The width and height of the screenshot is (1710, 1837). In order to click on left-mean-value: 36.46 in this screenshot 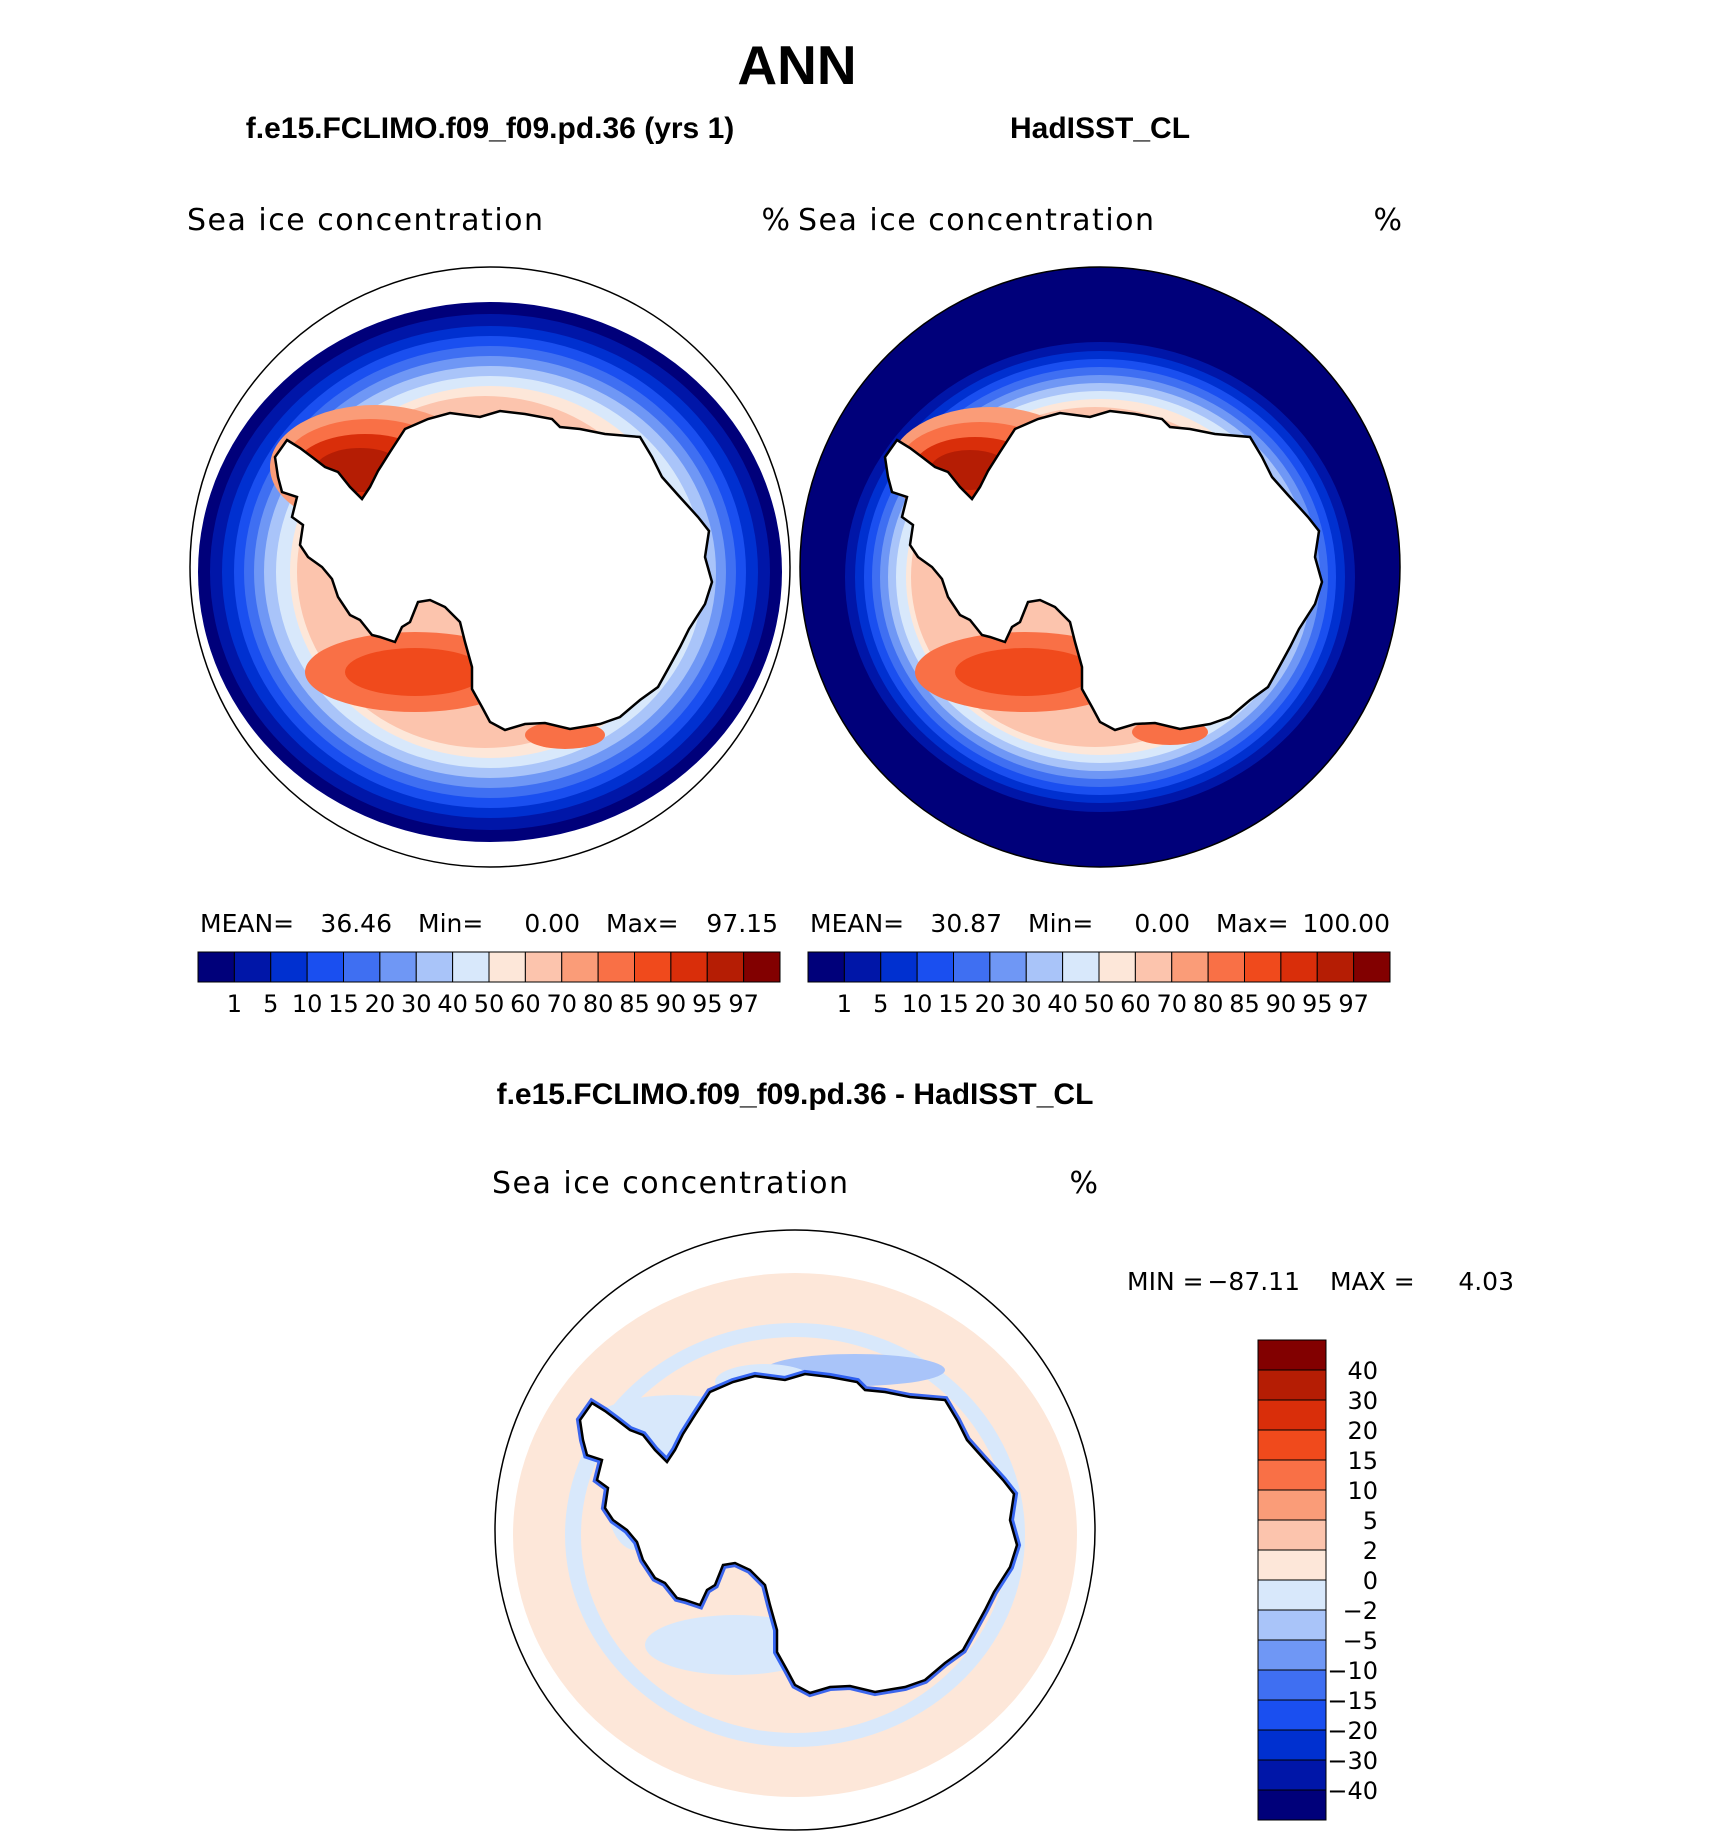, I will do `click(356, 923)`.